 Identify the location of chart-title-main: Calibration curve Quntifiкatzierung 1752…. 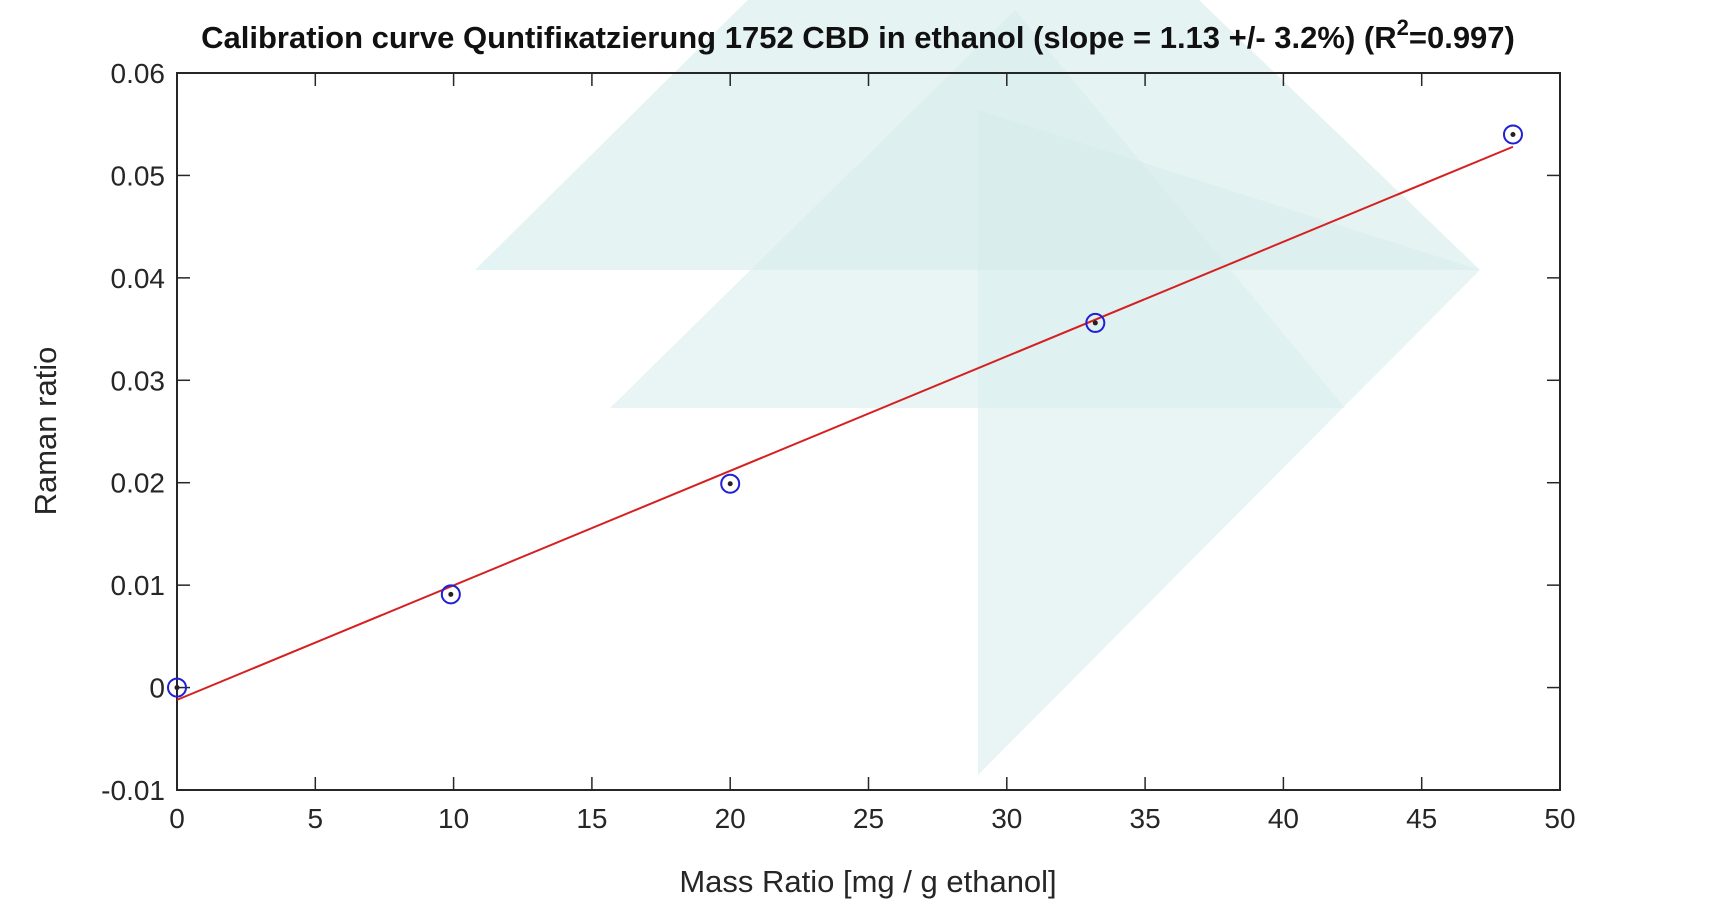
(799, 37).